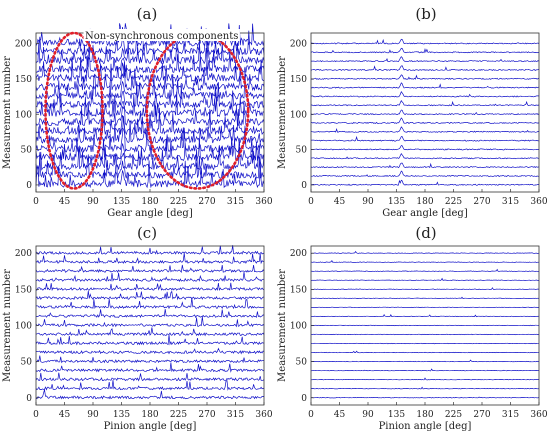  What do you see at coordinates (147, 233) in the screenshot?
I see `panel-label: (c)` at bounding box center [147, 233].